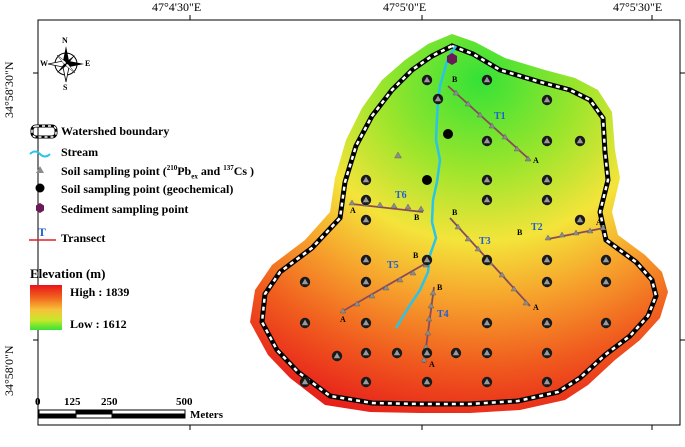 Image resolution: width=685 pixels, height=447 pixels. Describe the element at coordinates (115, 131) in the screenshot. I see `legend-watershed-label: Watershed boundary` at that location.